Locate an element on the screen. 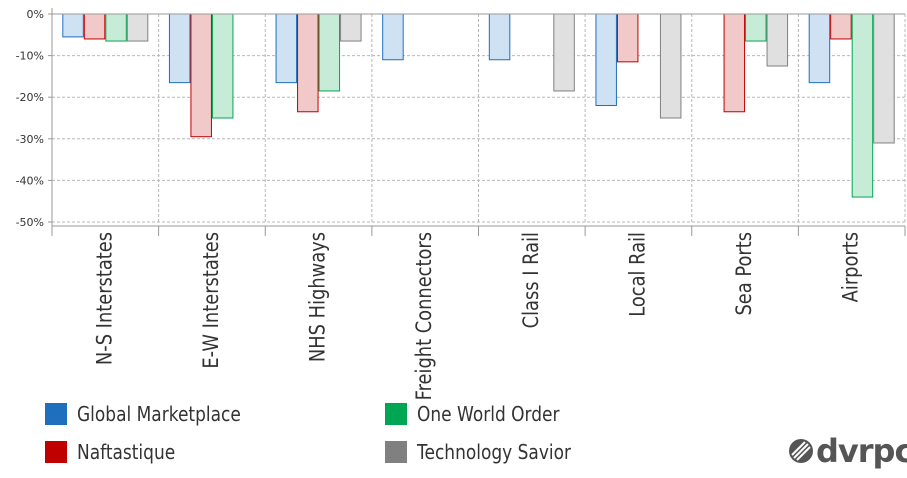  category-label: NHS Highways is located at coordinates (317, 297).